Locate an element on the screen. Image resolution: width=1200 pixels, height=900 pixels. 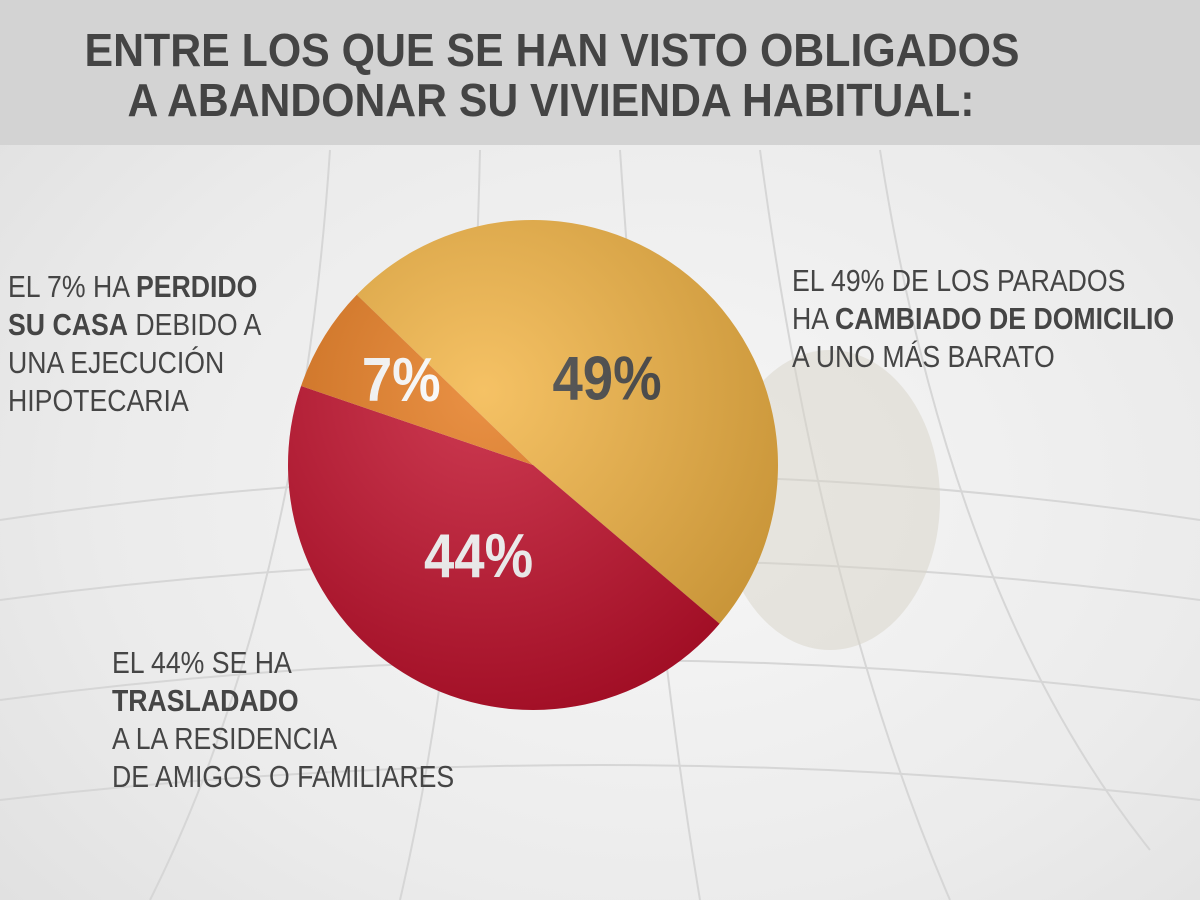
annotation-text: EL 49% DE LOS PARADOS is located at coordinates (959, 280).